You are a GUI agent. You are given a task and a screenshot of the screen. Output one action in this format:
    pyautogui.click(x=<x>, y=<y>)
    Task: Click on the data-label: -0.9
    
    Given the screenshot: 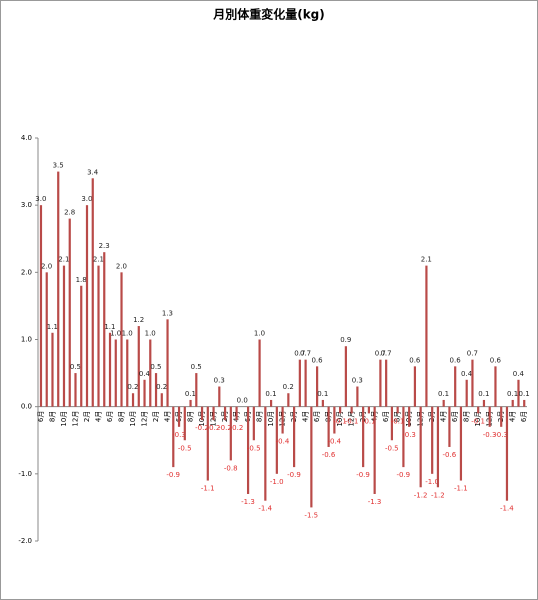 What is the action you would take?
    pyautogui.click(x=363, y=475)
    